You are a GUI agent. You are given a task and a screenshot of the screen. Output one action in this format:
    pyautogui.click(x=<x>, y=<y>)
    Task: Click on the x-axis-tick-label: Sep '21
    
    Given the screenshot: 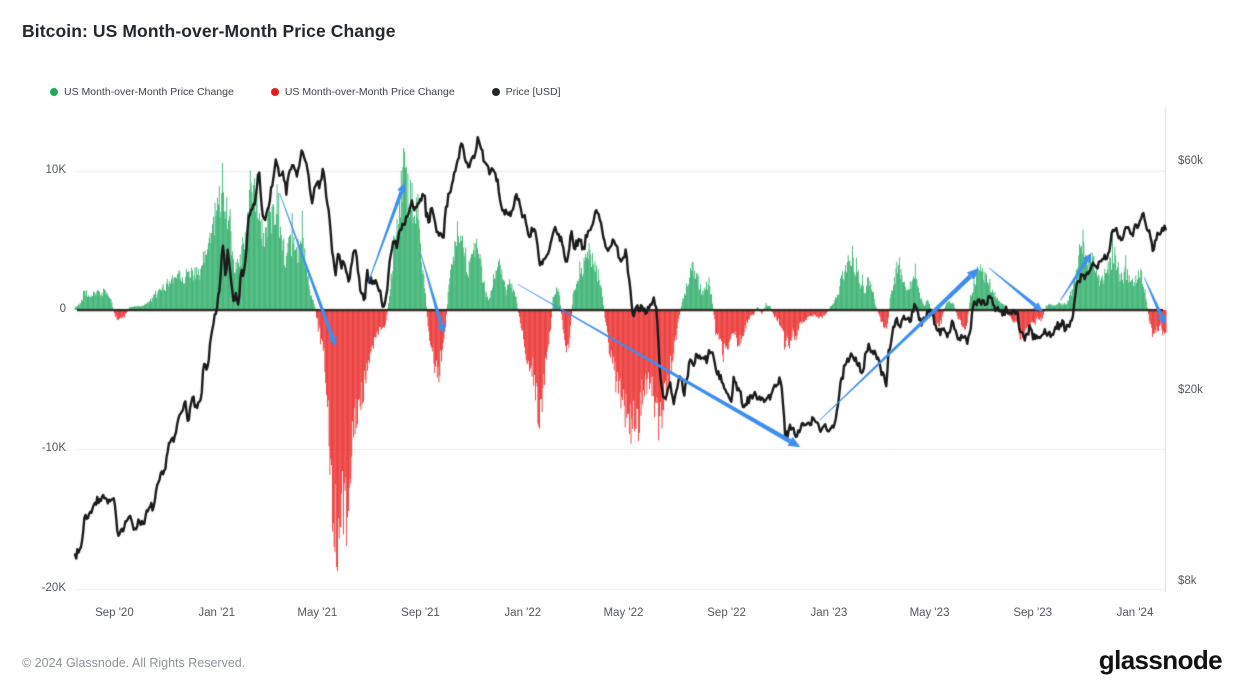 What is the action you would take?
    pyautogui.click(x=420, y=613)
    